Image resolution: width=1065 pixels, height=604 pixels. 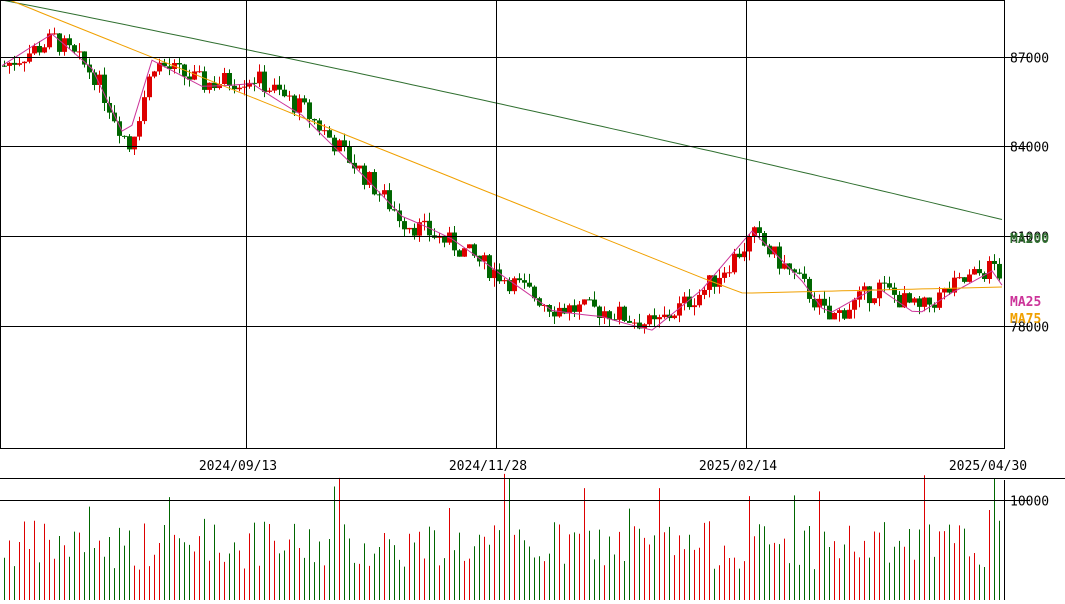 What do you see at coordinates (1029, 502) in the screenshot?
I see `volume-tick-label: 10000` at bounding box center [1029, 502].